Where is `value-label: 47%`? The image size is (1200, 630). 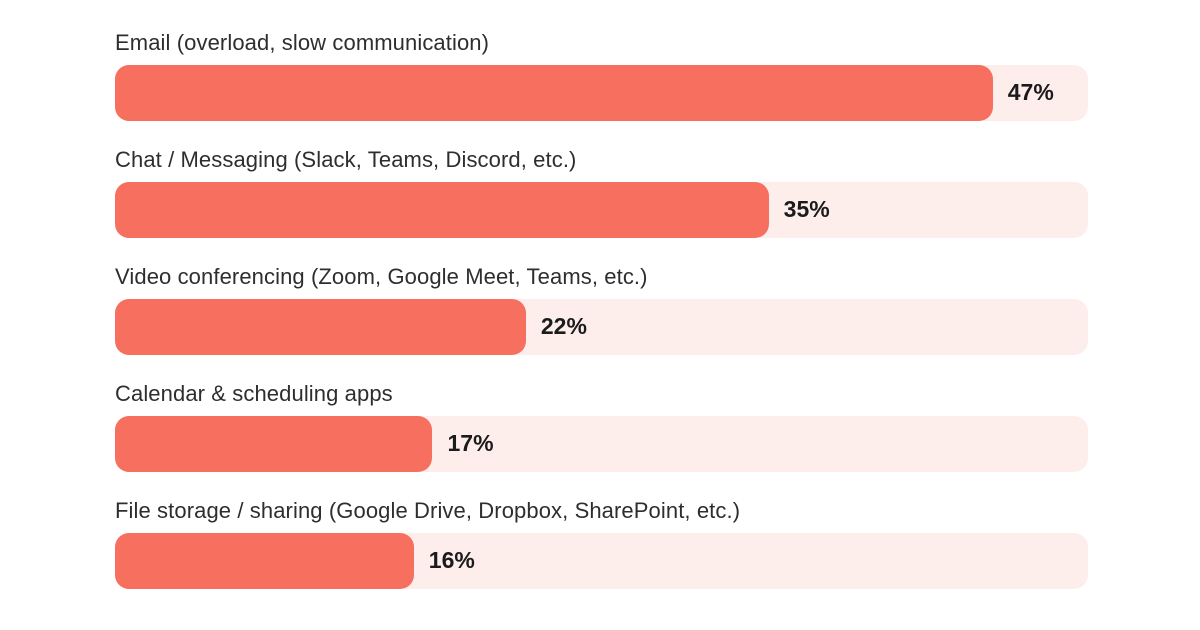
value-label: 47% is located at coordinates (1030, 91).